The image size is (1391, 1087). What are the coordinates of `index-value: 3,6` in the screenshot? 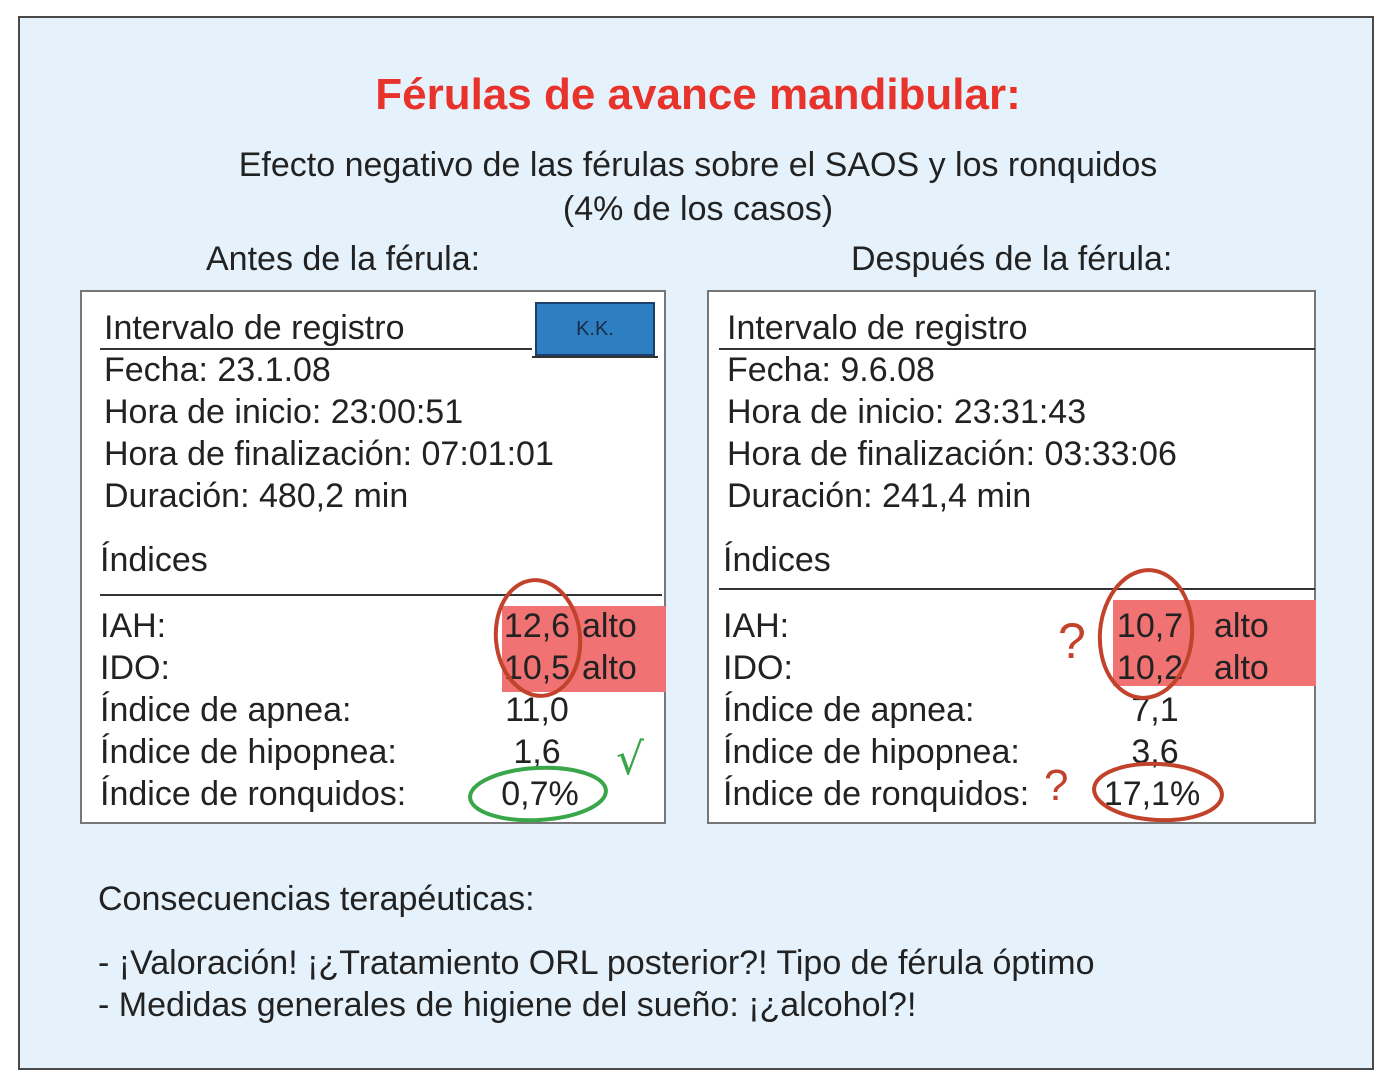 It's located at (1155, 752).